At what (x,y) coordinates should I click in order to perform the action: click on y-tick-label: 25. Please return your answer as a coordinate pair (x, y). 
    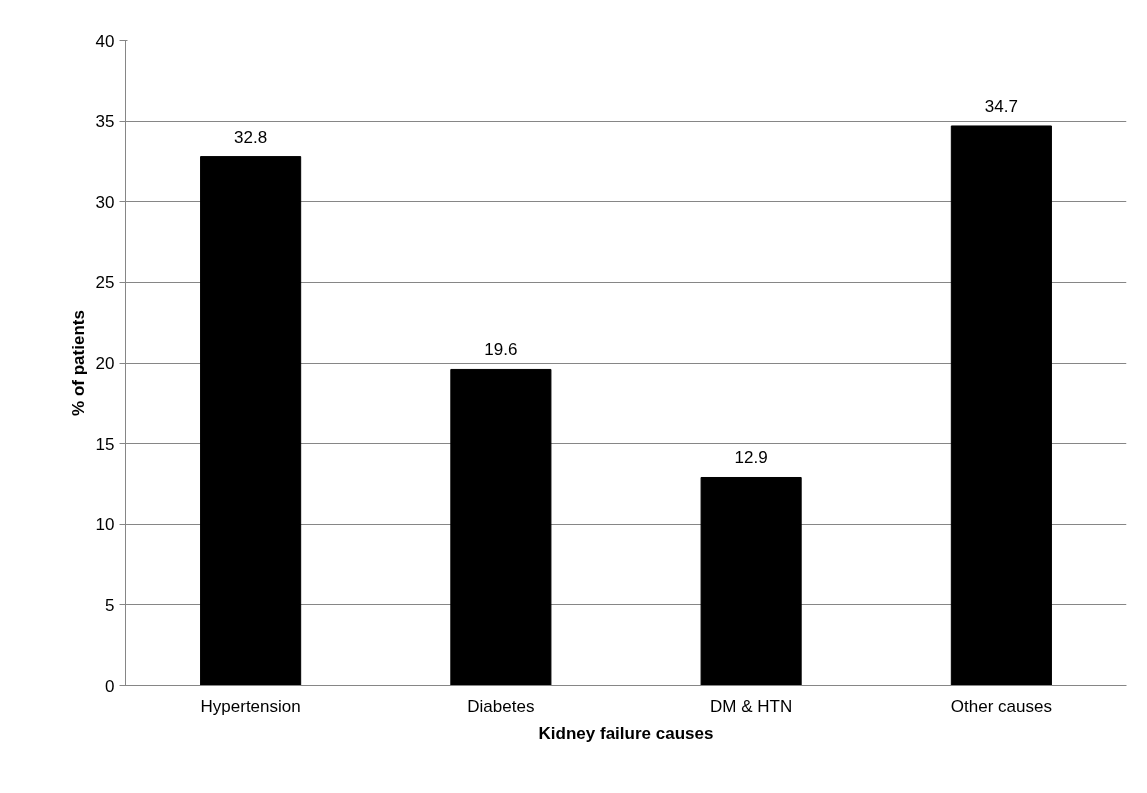
    Looking at the image, I should click on (105, 283).